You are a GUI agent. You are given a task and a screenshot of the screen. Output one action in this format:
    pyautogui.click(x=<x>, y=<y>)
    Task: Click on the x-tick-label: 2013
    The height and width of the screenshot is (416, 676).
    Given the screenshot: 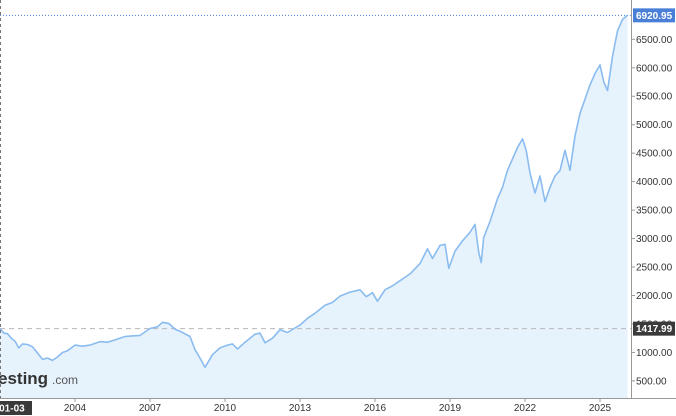 What is the action you would take?
    pyautogui.click(x=300, y=408)
    